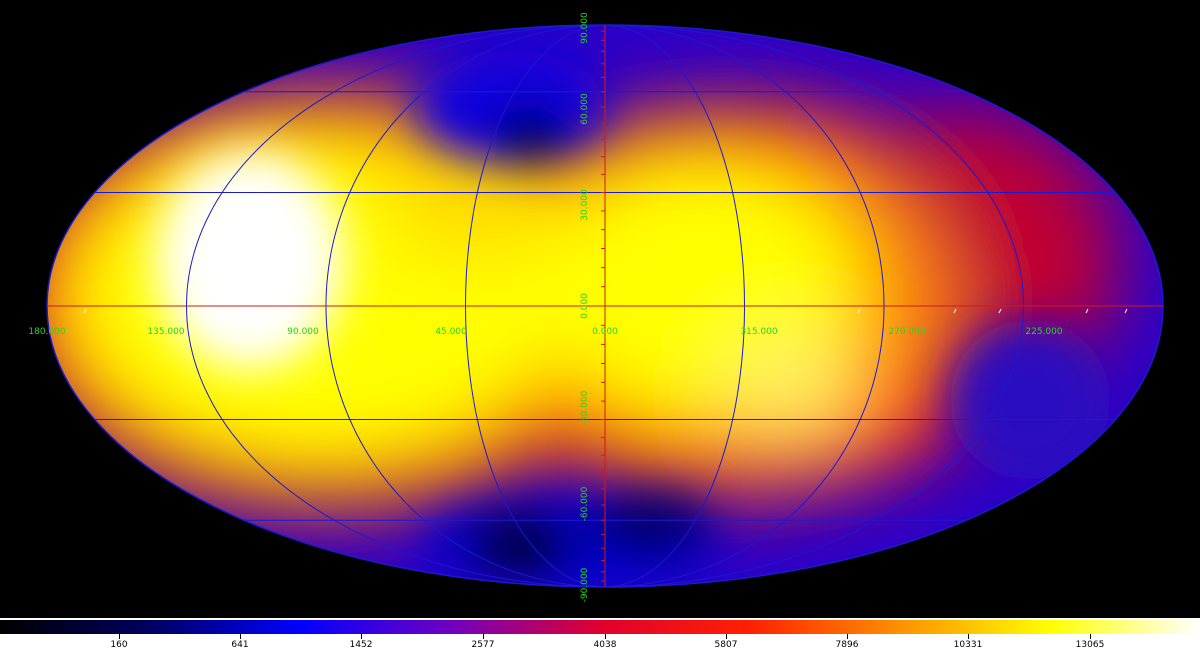  What do you see at coordinates (240, 645) in the screenshot?
I see `colorbar-tick-label: 641` at bounding box center [240, 645].